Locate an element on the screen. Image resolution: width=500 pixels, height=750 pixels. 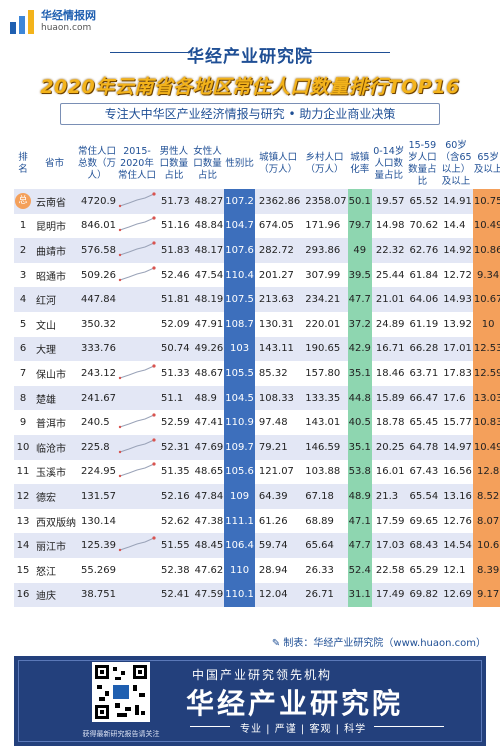
cell-sex-ratio: 111.1 is located at coordinates (239, 521).